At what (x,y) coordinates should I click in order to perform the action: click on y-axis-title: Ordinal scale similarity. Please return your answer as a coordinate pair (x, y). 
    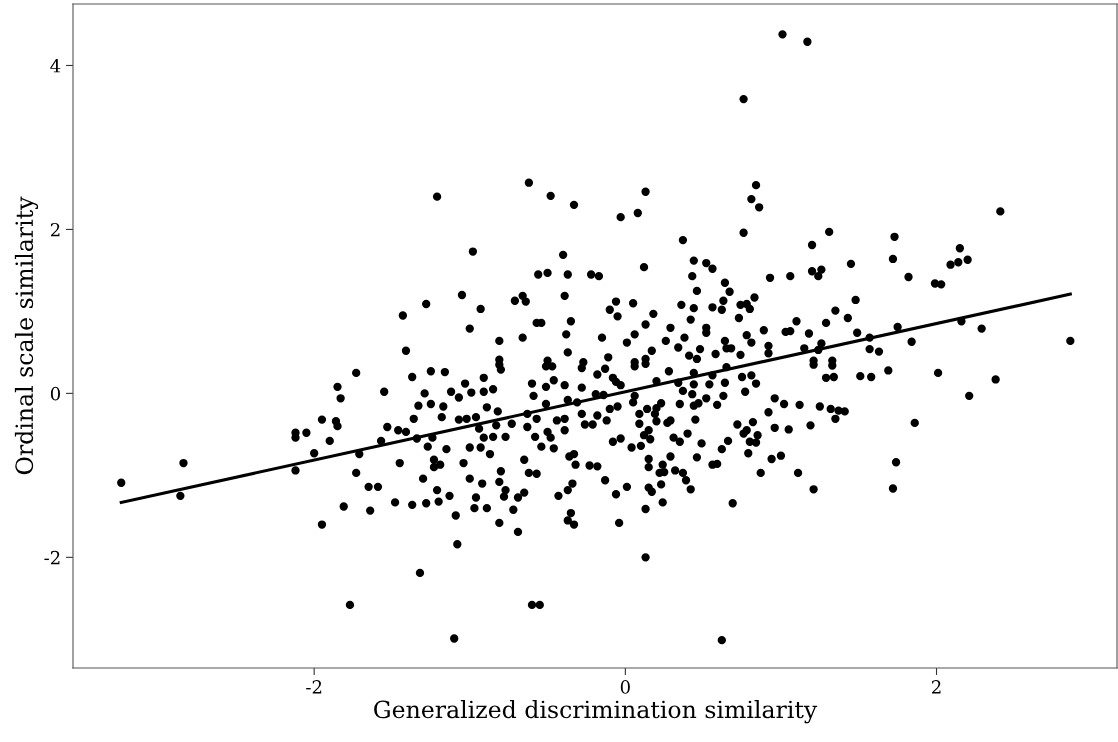
    Looking at the image, I should click on (26, 335).